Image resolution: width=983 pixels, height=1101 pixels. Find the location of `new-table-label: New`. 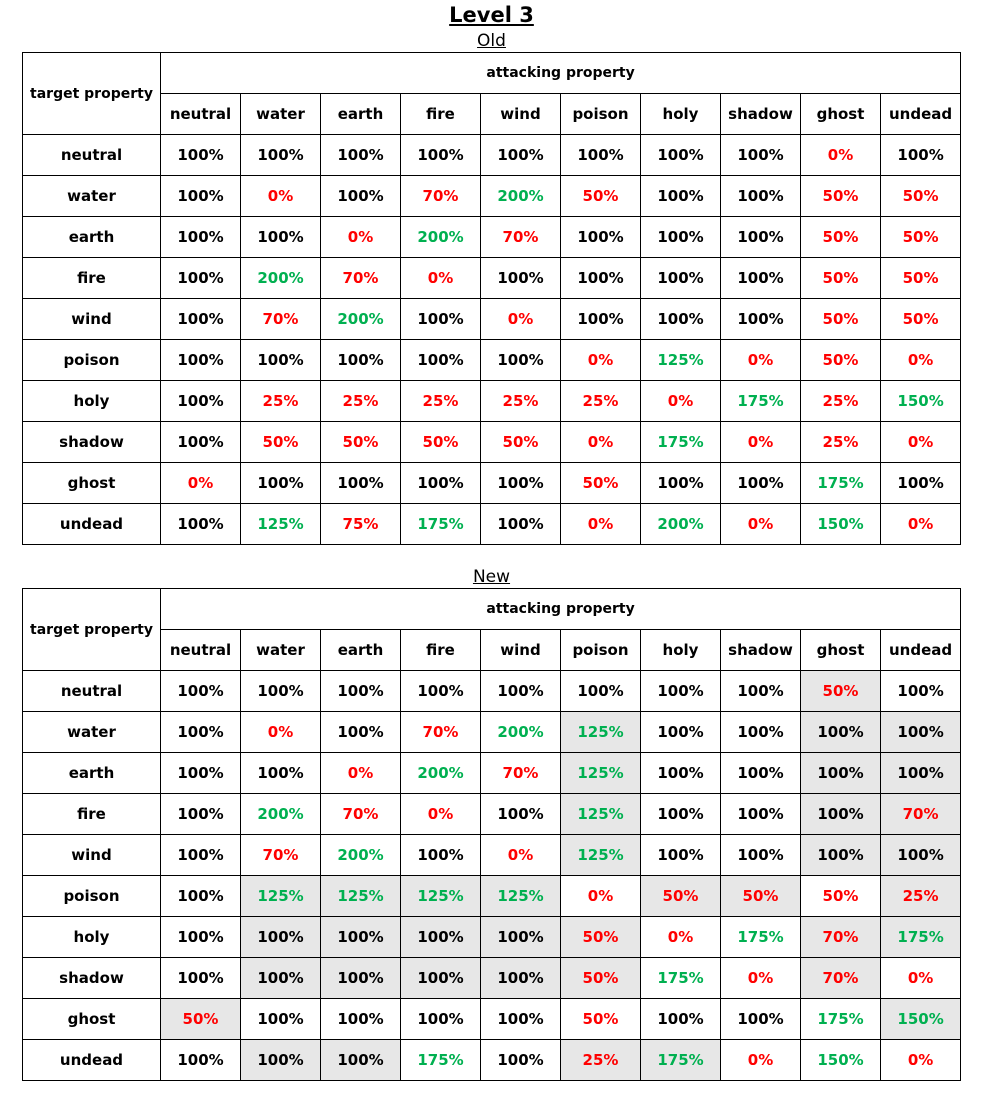

new-table-label: New is located at coordinates (491, 577).